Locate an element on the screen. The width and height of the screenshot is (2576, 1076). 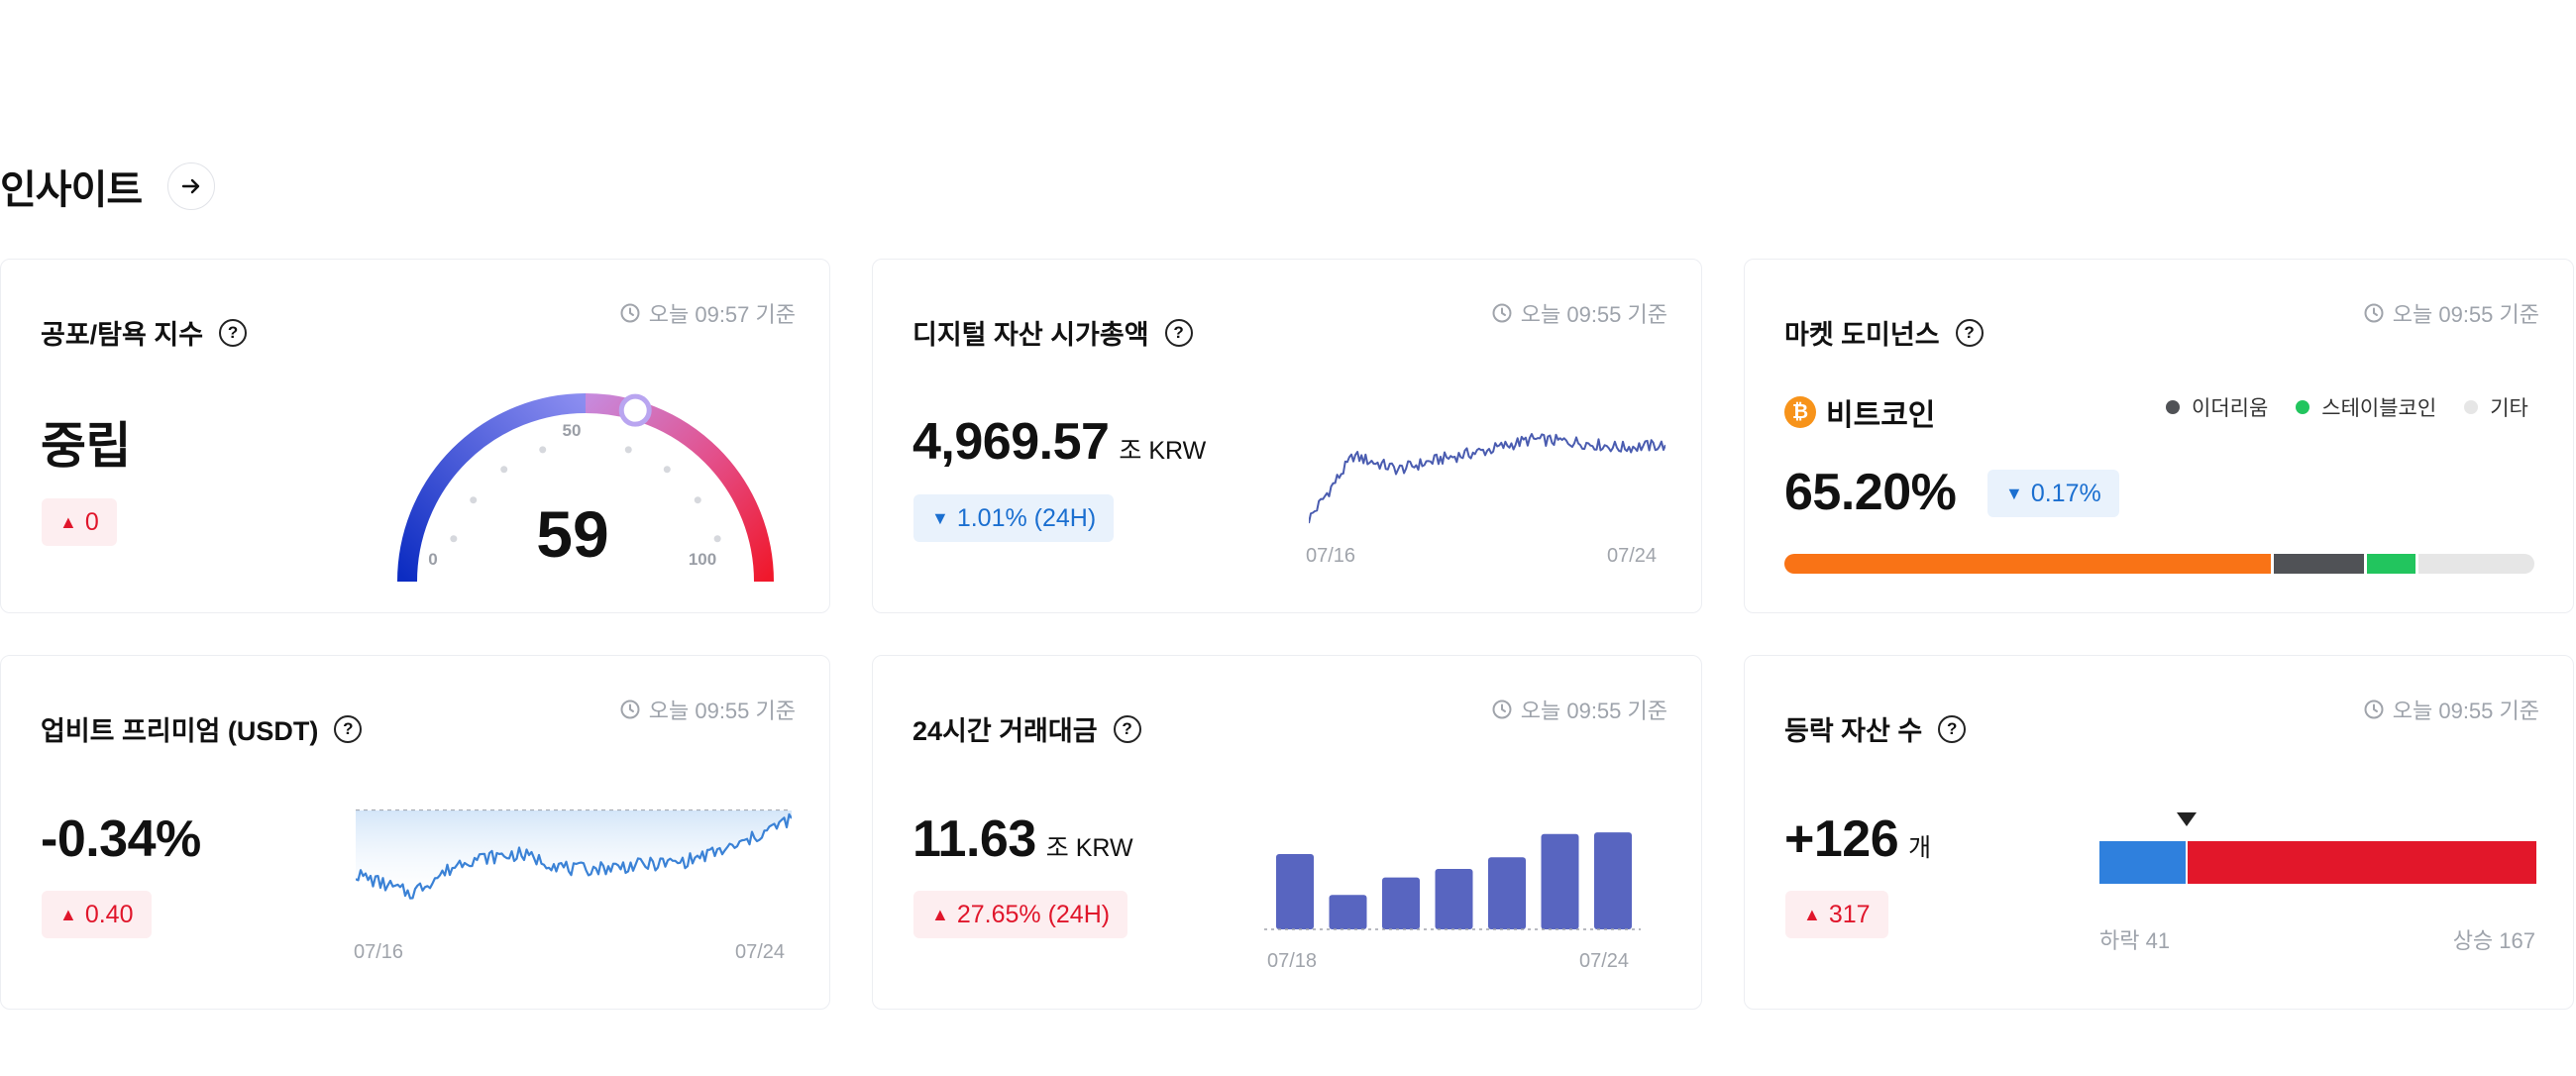
market-cap-change-badge: ▼ 1.01% (24H) is located at coordinates (1014, 518).